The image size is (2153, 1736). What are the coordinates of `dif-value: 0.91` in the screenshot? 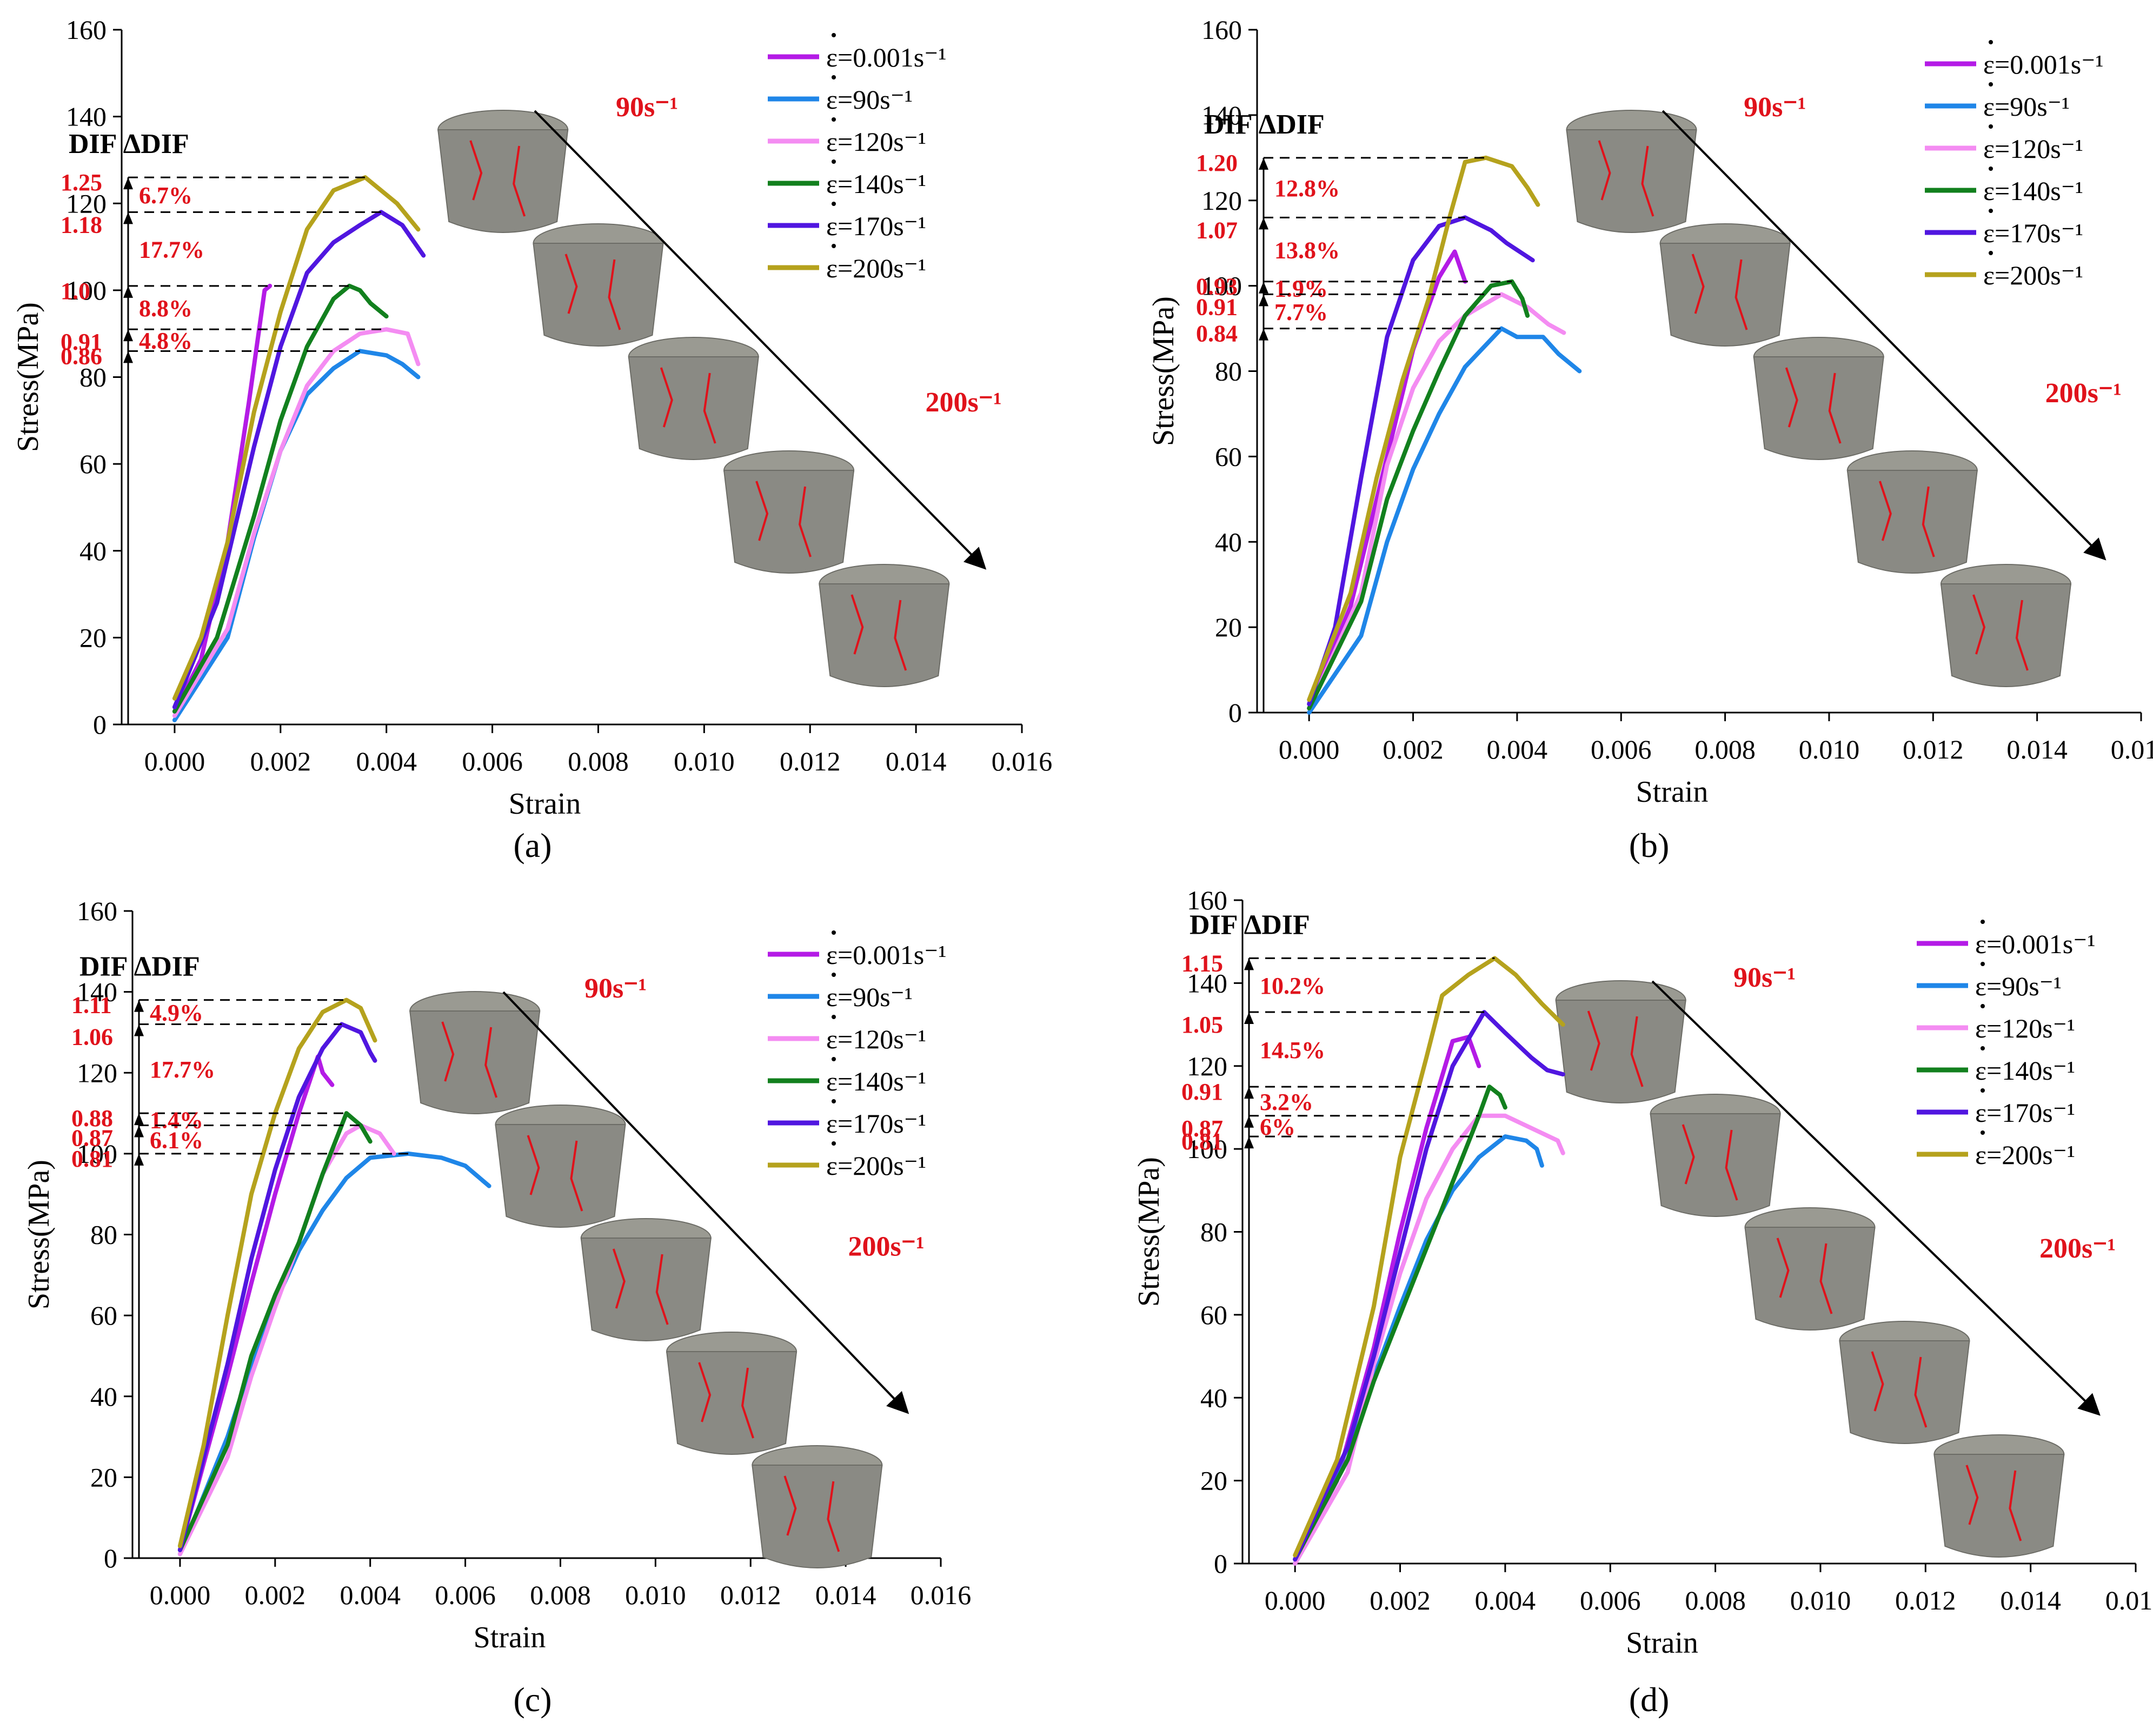 It's located at (1202, 1092).